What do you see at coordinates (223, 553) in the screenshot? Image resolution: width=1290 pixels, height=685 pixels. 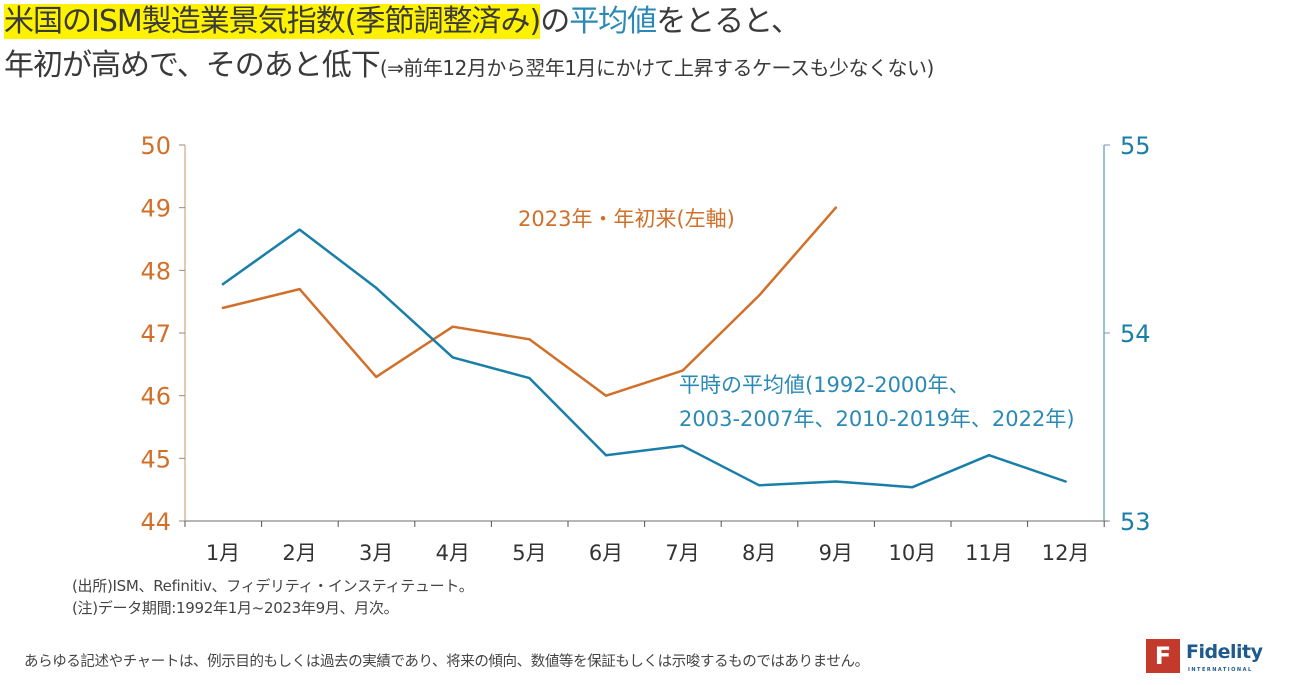 I see `x-axis-tick-label: 1月` at bounding box center [223, 553].